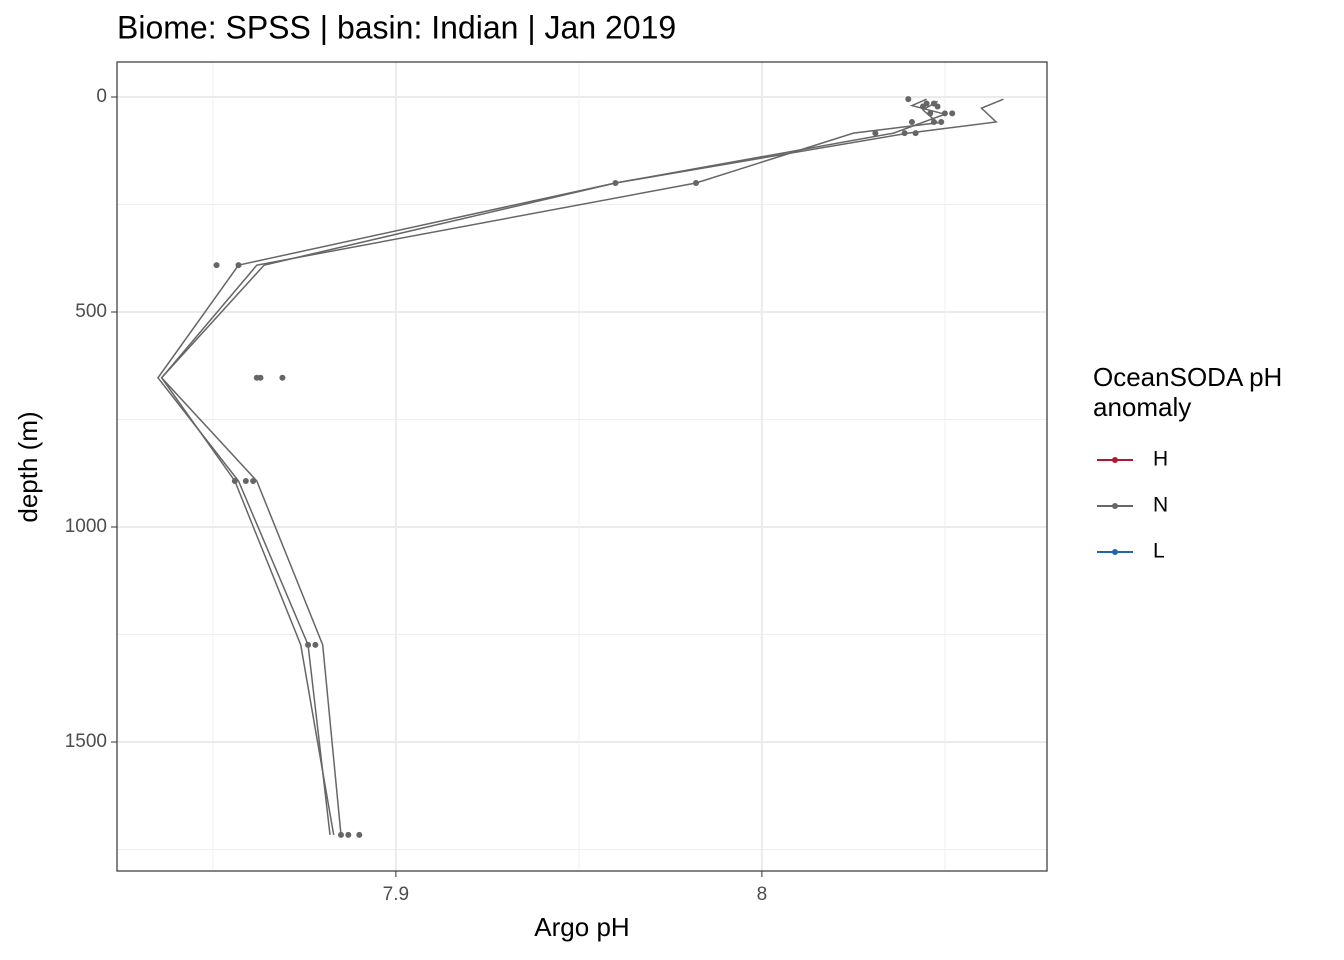 The image size is (1344, 960). I want to click on chart-title: Biome: SPSS | basin: Indian | Jan 2019, so click(396, 27).